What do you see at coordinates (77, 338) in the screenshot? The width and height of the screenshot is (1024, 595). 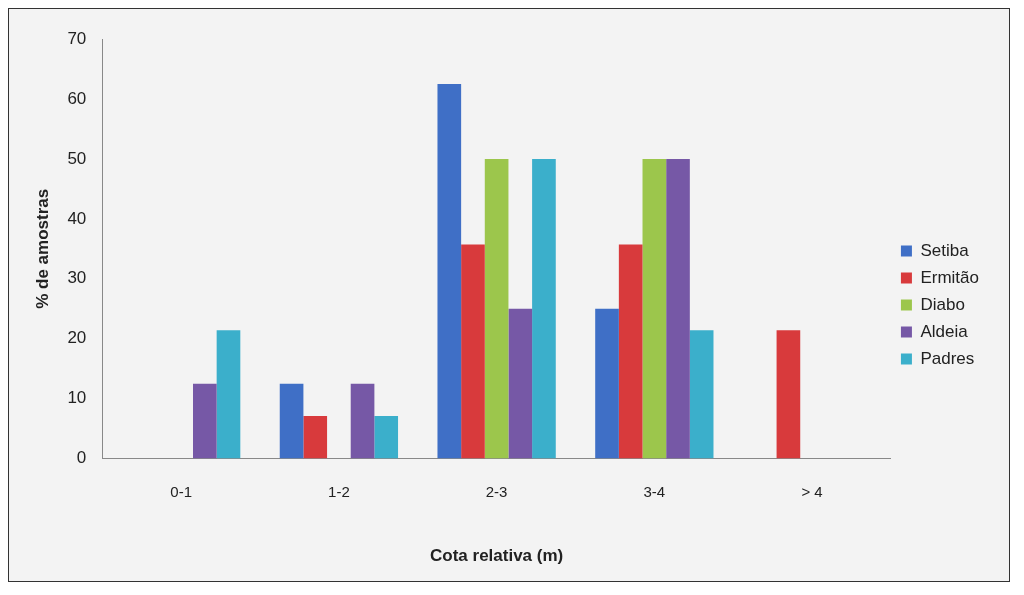 I see `y-tick-label: 20` at bounding box center [77, 338].